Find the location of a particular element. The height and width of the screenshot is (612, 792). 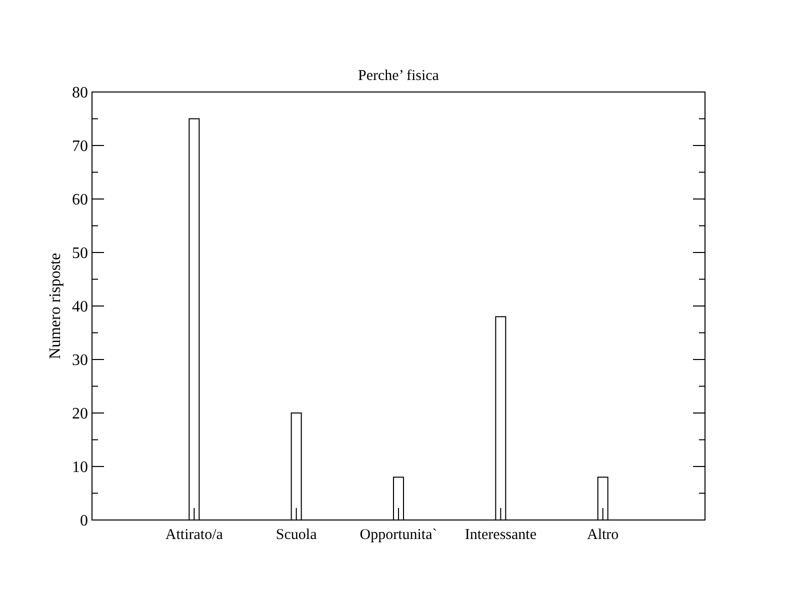

y-tick-label: 0 is located at coordinates (84, 521).